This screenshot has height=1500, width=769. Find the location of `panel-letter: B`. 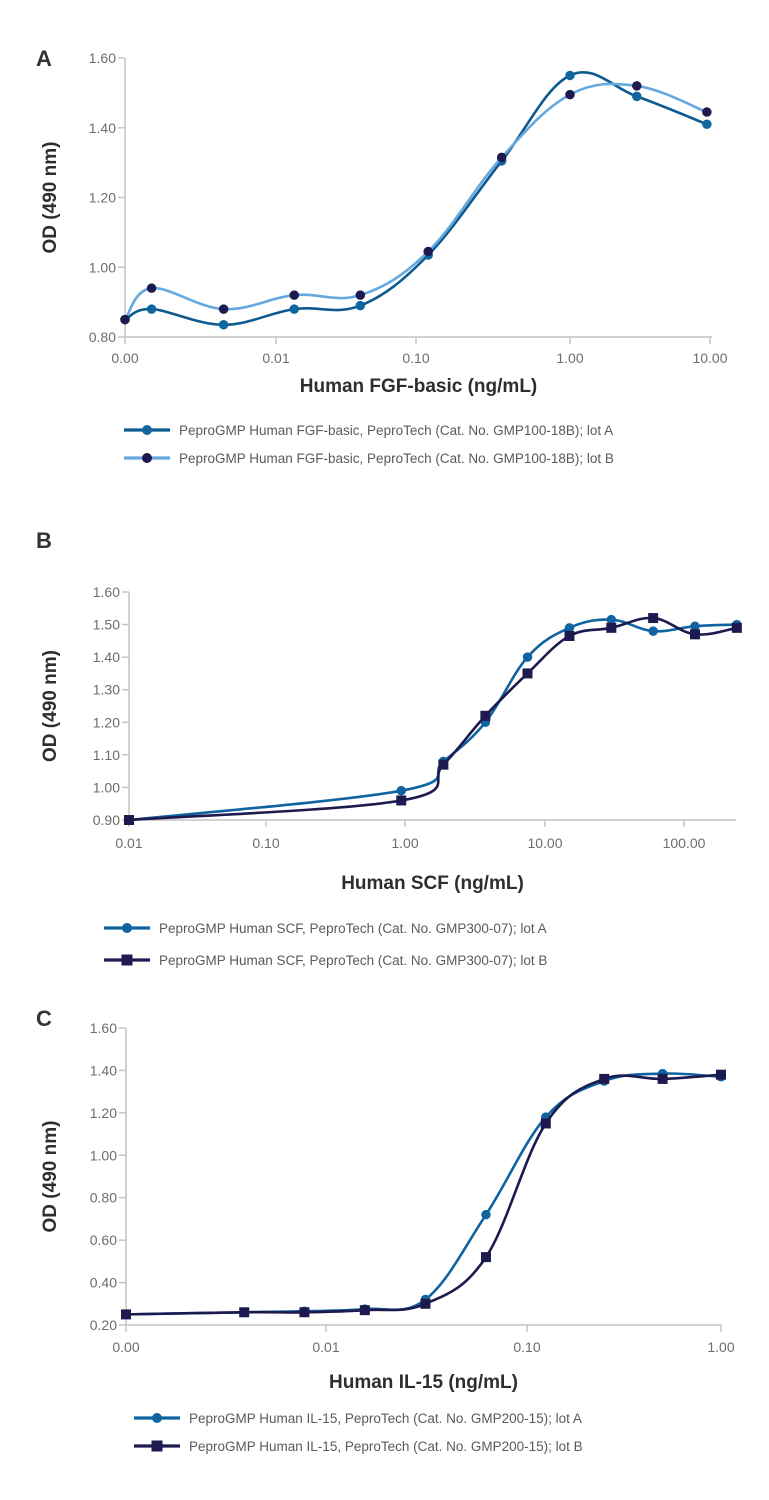

panel-letter: B is located at coordinates (44, 540).